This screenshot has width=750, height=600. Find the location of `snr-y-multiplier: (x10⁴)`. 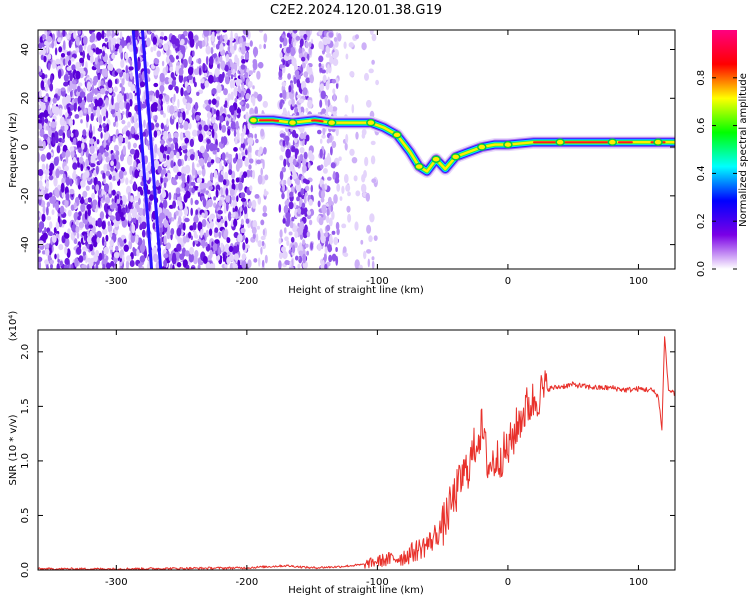

snr-y-multiplier: (x10⁴) is located at coordinates (13, 326).